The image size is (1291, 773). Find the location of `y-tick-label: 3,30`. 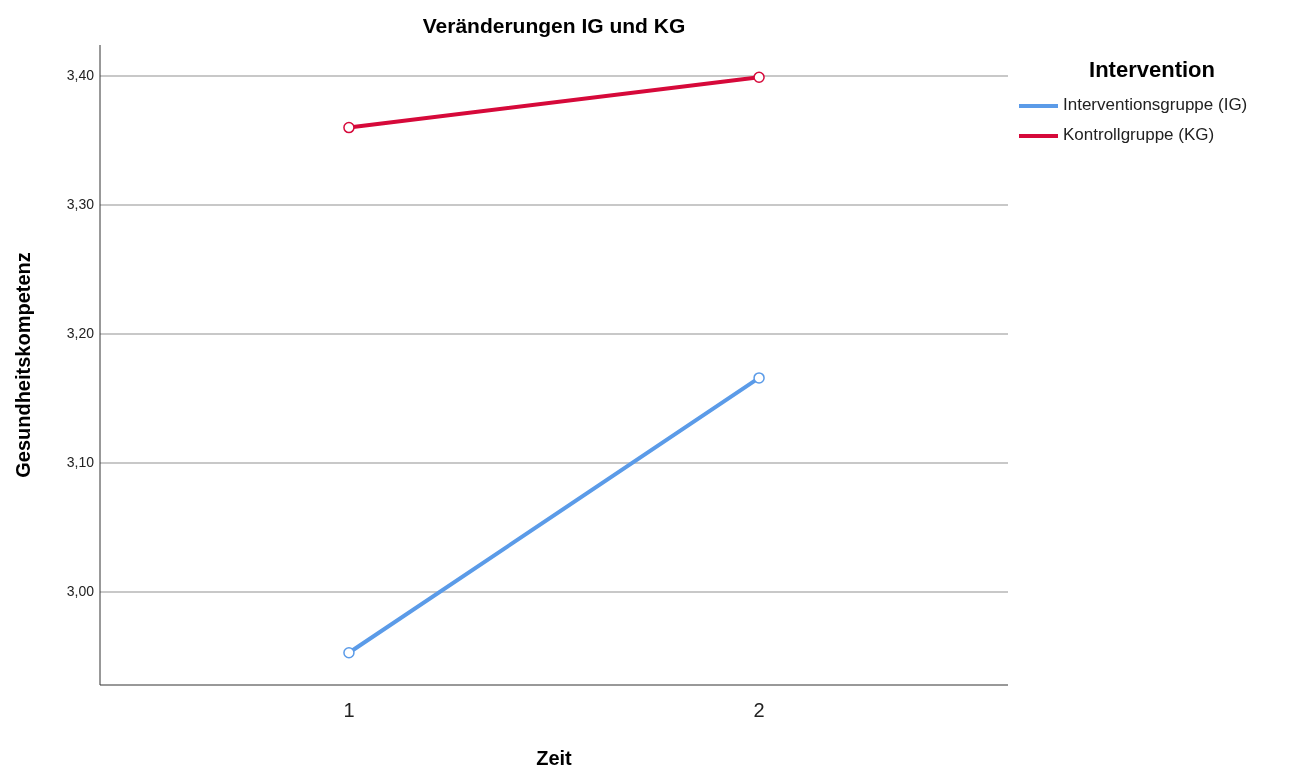

y-tick-label: 3,30 is located at coordinates (80, 203).